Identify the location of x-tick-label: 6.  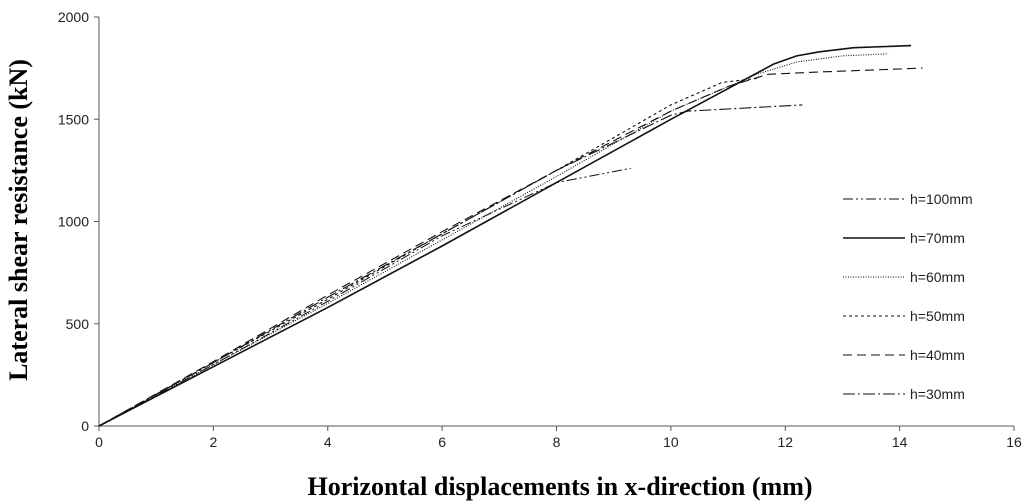
(442, 442).